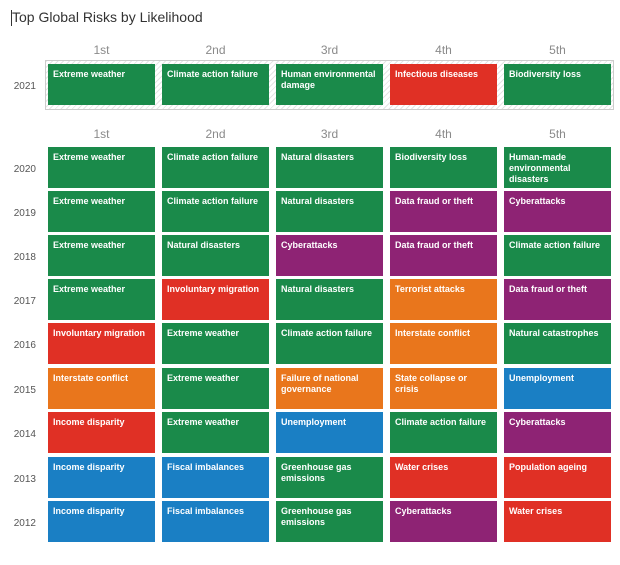 The image size is (620, 565). What do you see at coordinates (24, 479) in the screenshot?
I see `year-label: 2013` at bounding box center [24, 479].